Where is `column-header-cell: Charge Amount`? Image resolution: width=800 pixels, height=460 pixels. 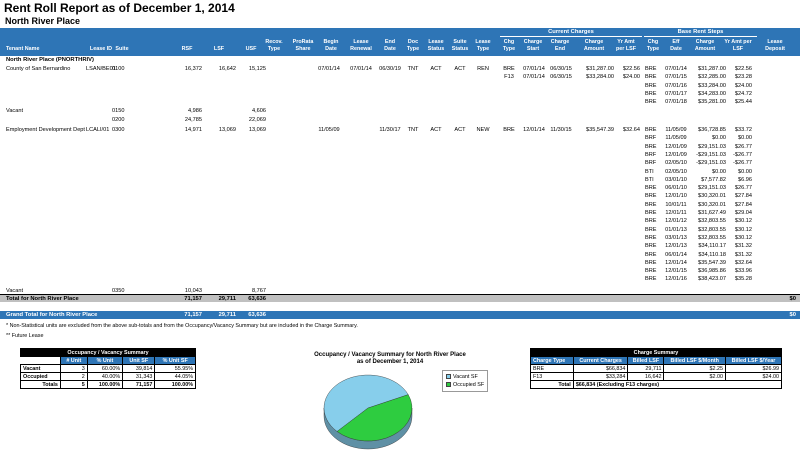
column-header-cell: Charge Amount is located at coordinates (594, 45).